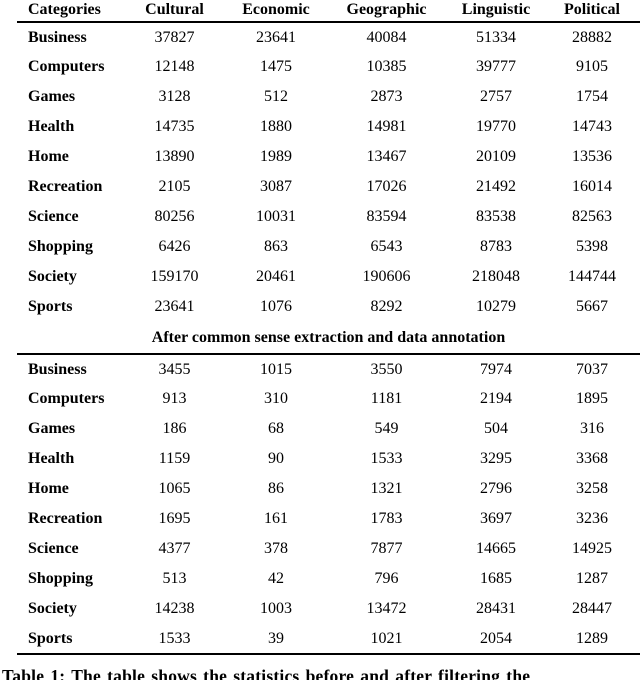  What do you see at coordinates (328, 639) in the screenshot?
I see `table-row: Sports 1533 39 1021 2054 1289` at bounding box center [328, 639].